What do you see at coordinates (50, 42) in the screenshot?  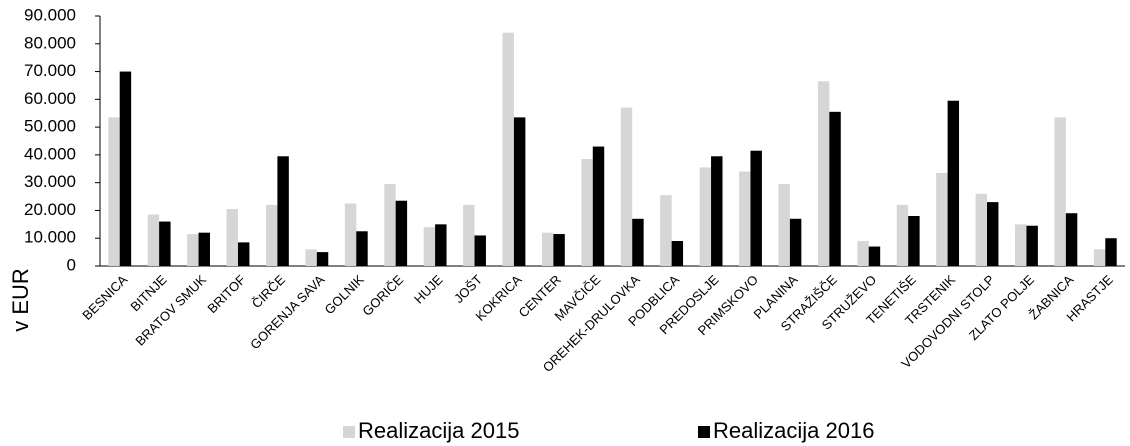 I see `y-tick-label: 80.000` at bounding box center [50, 42].